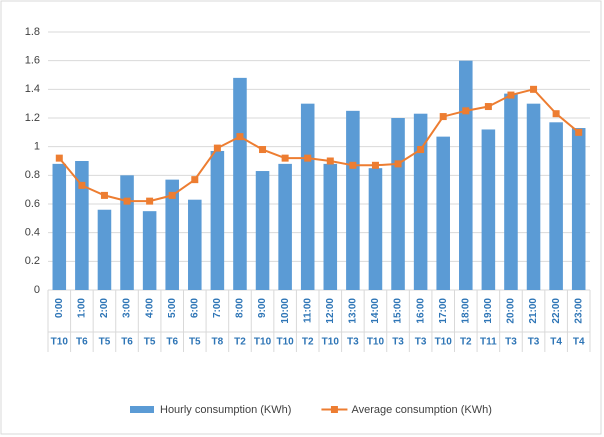 This screenshot has height=437, width=604. Describe the element at coordinates (443, 311) in the screenshot. I see `x-tick-label: 17:00` at that location.